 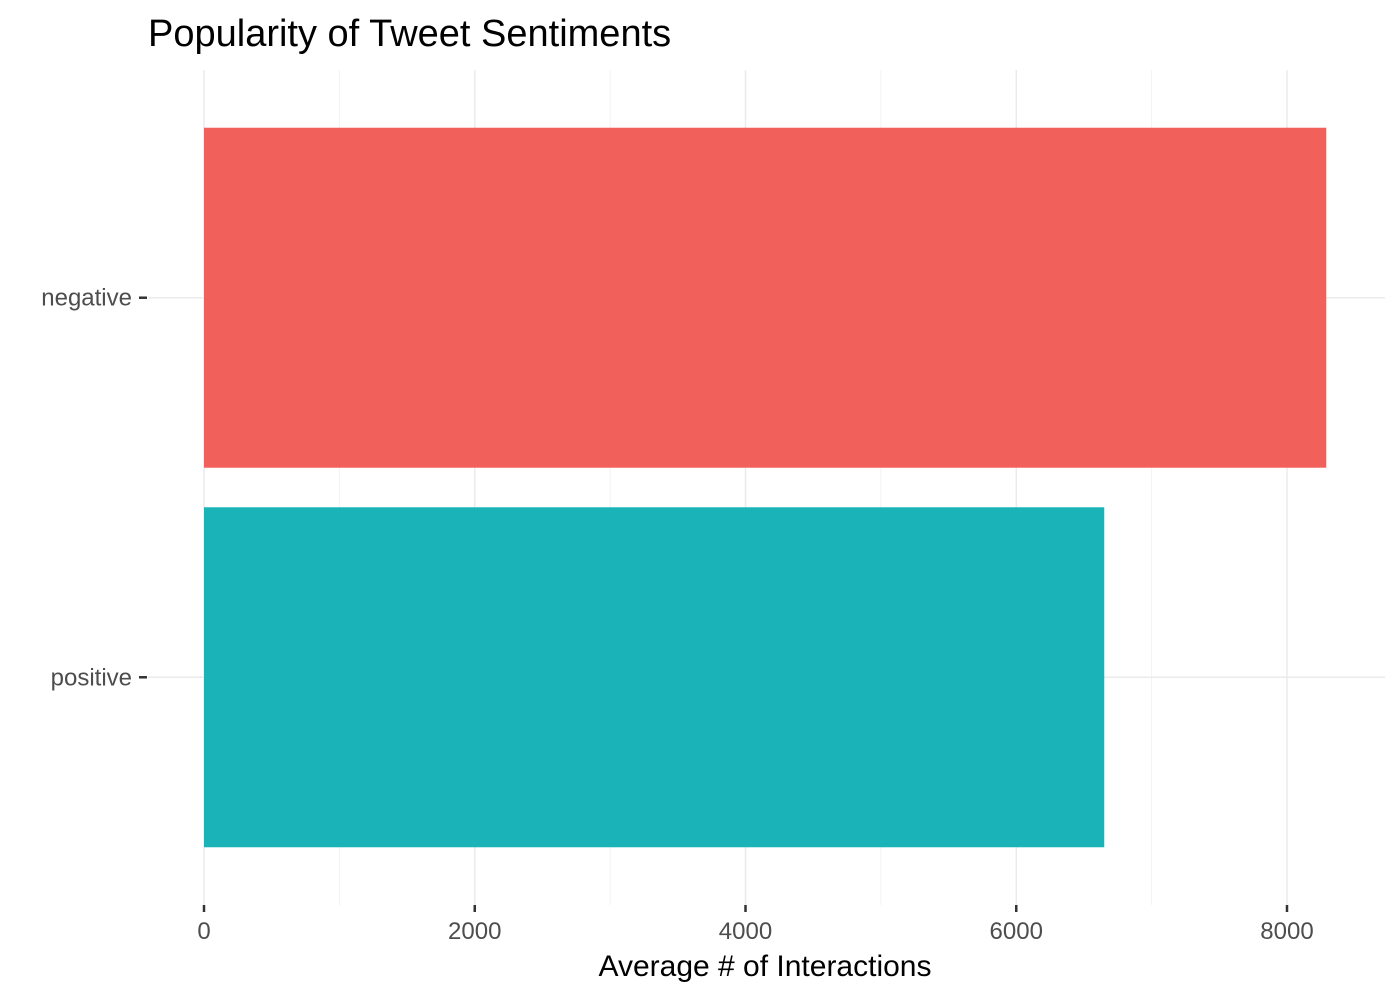 I want to click on y-tick-label: negative, so click(x=86, y=298).